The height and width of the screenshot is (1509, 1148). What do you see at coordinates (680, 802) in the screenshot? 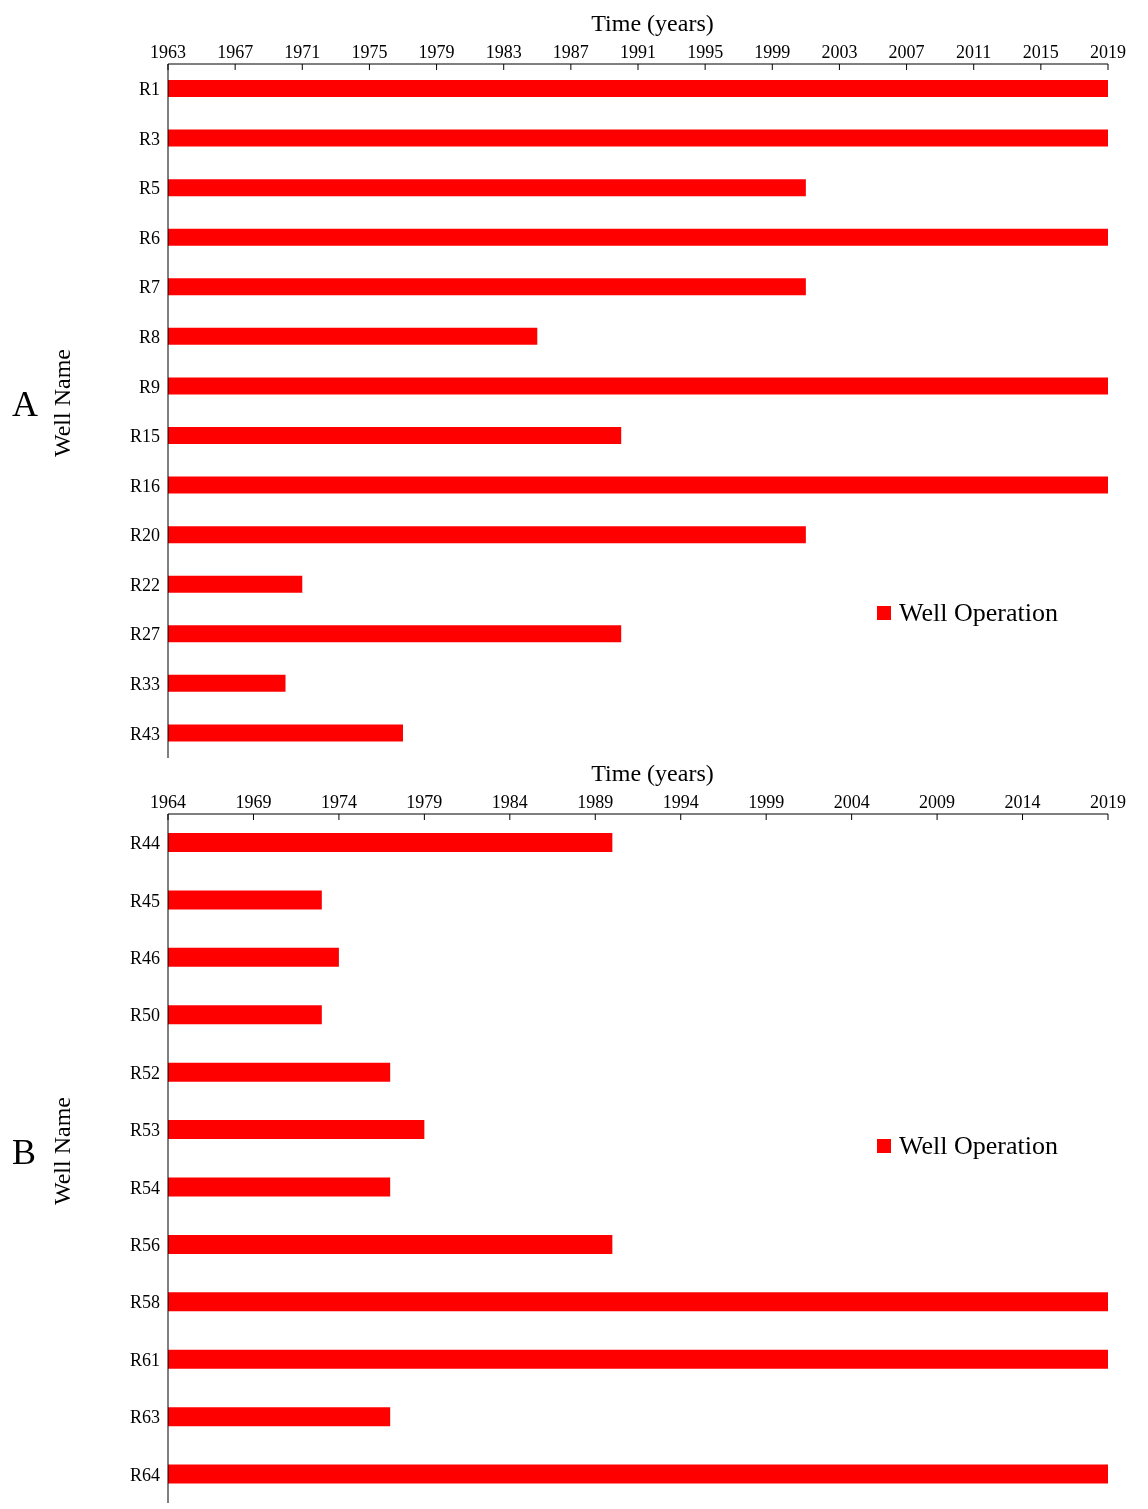
I see `x-tick-label: 1994` at bounding box center [680, 802].